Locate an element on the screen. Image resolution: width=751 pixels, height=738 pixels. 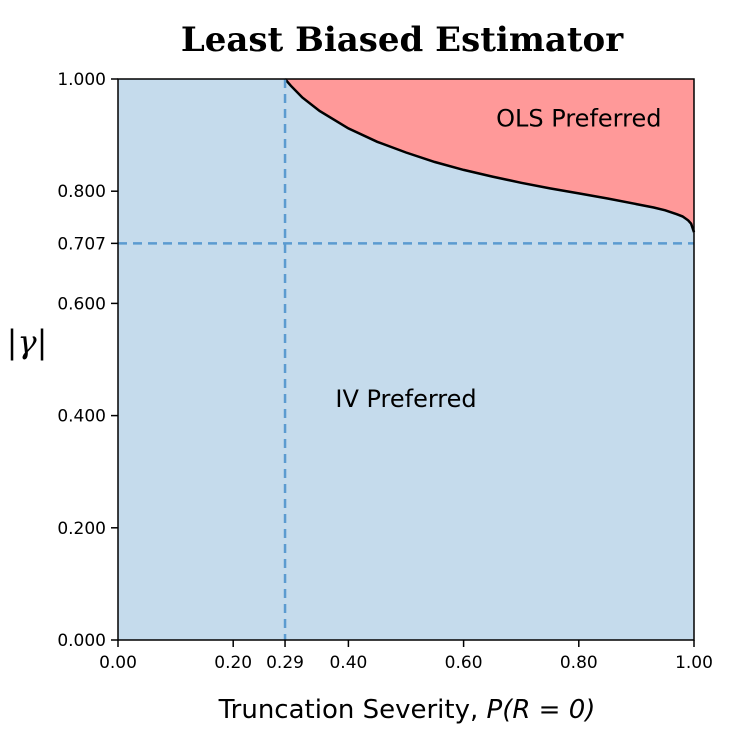
y-tick-label: 0.707 is located at coordinates (81, 244).